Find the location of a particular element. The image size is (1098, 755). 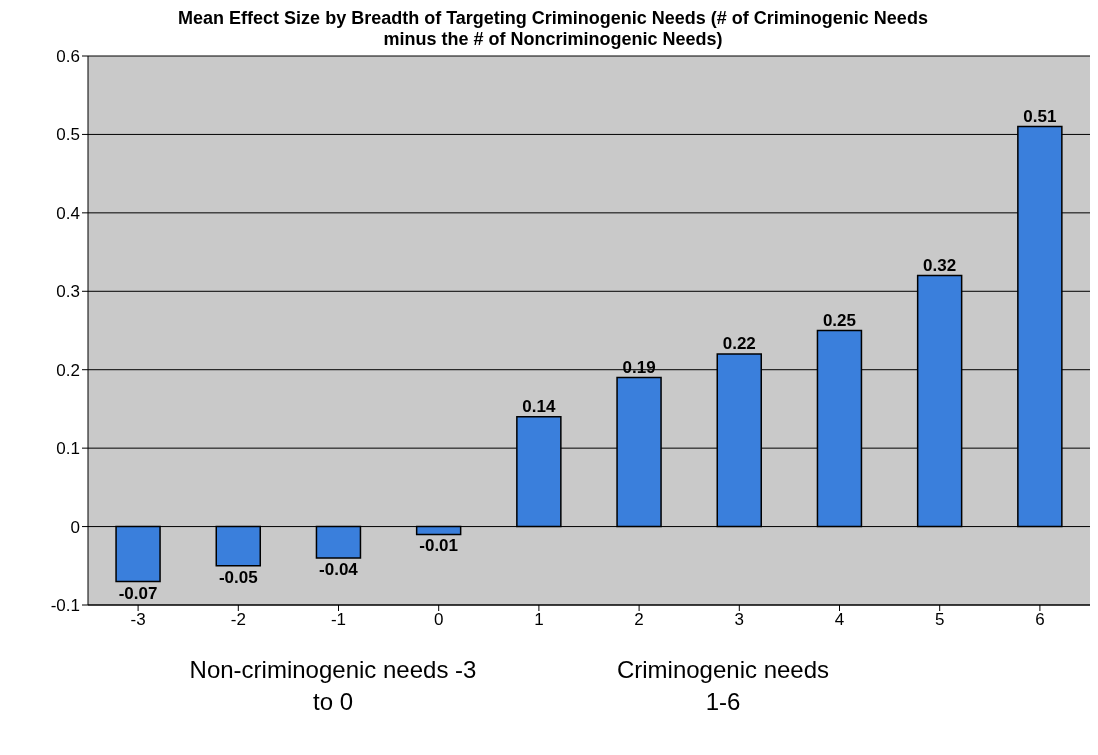

x-tick-label: 3 is located at coordinates (739, 620).